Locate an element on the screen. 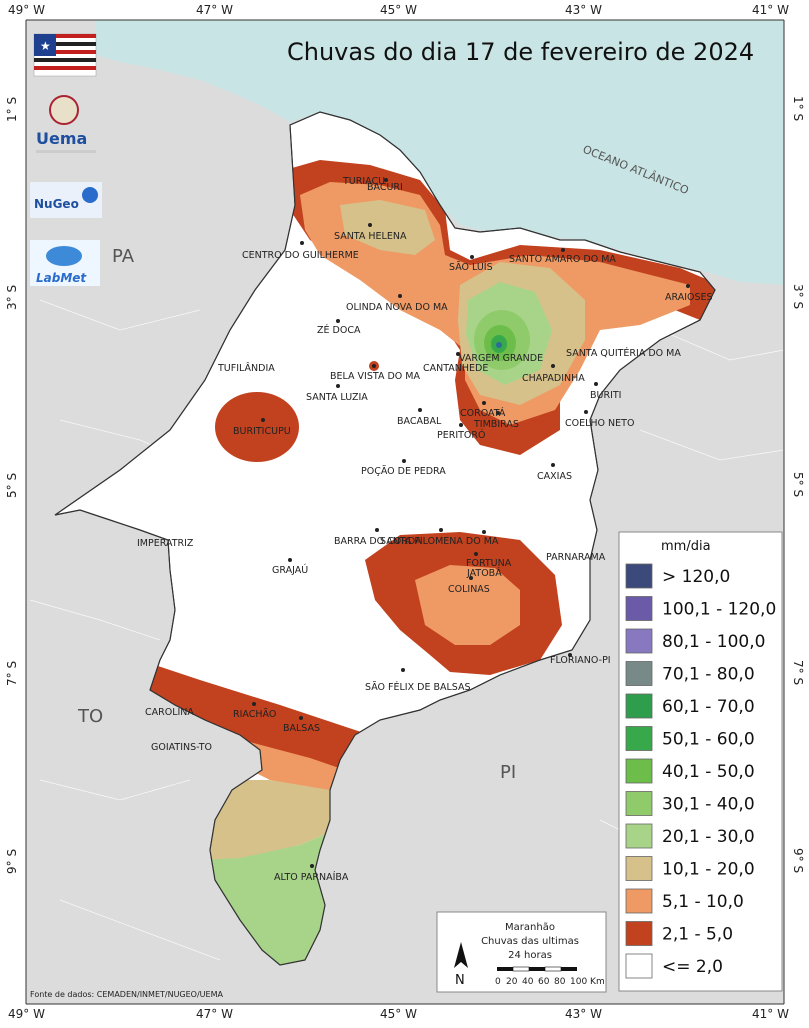  lon-label: 45° W is located at coordinates (398, 1014).